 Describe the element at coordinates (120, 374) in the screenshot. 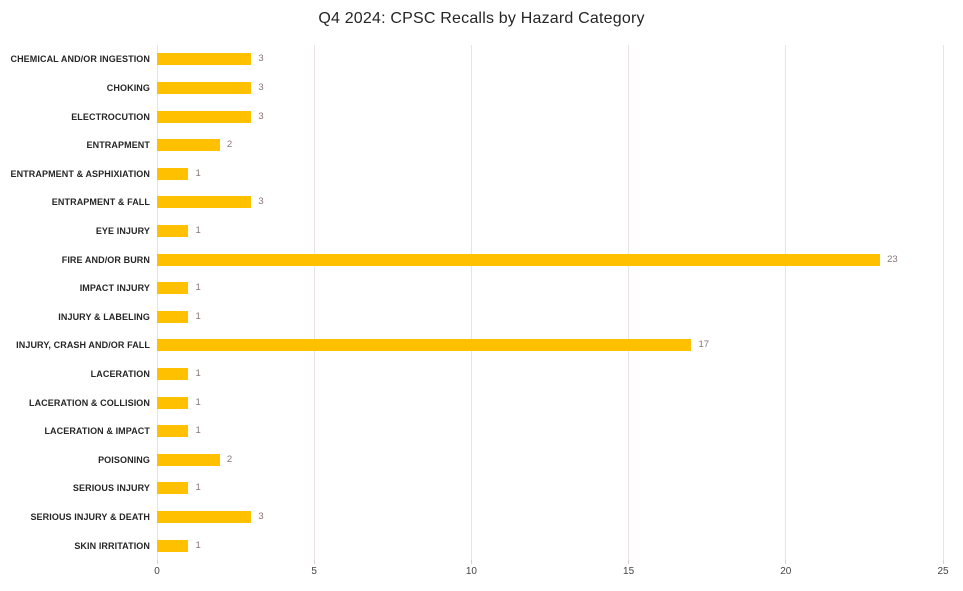

I see `category-label: LACERATION` at that location.